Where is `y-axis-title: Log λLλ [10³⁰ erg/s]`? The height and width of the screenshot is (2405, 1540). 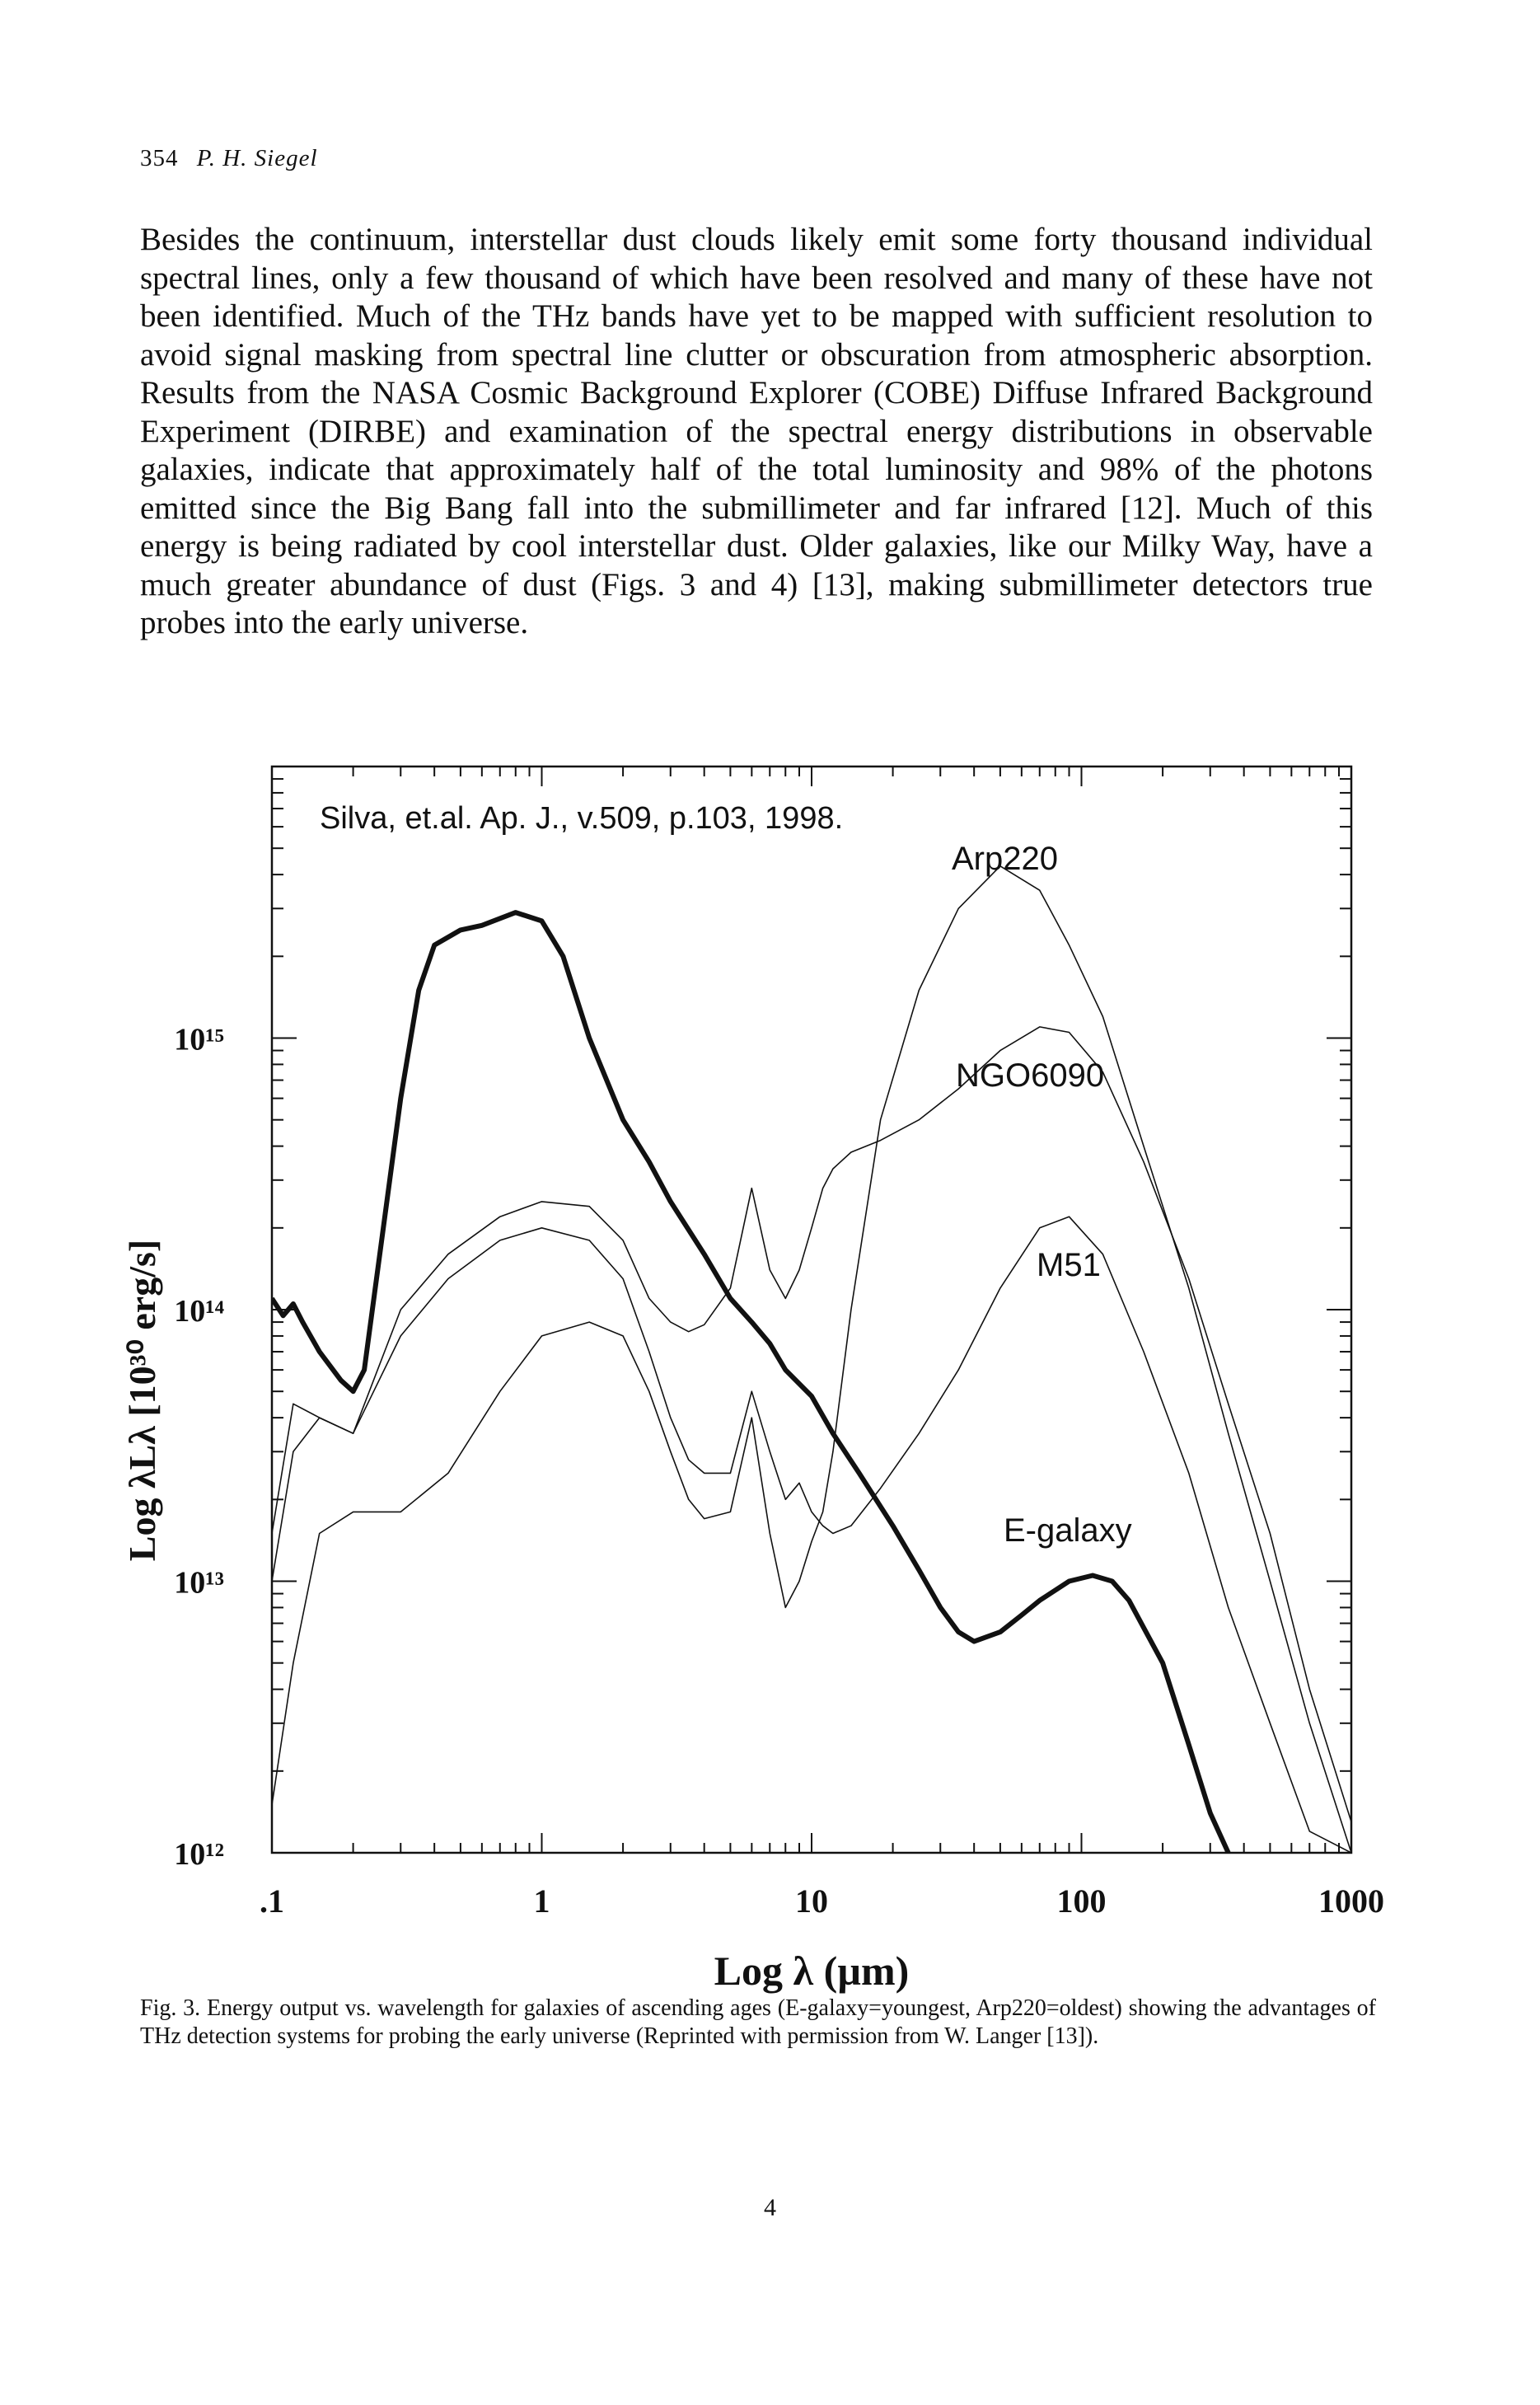 y-axis-title: Log λLλ [10³⁰ erg/s] is located at coordinates (142, 1400).